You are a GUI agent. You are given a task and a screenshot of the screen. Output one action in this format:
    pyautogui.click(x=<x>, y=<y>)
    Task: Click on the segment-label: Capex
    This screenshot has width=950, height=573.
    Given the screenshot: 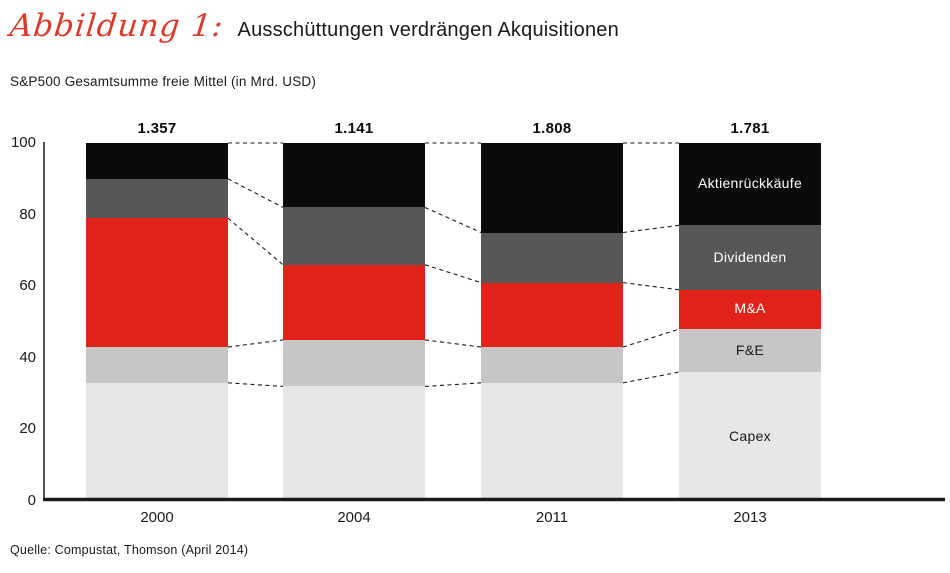 What is the action you would take?
    pyautogui.click(x=750, y=435)
    